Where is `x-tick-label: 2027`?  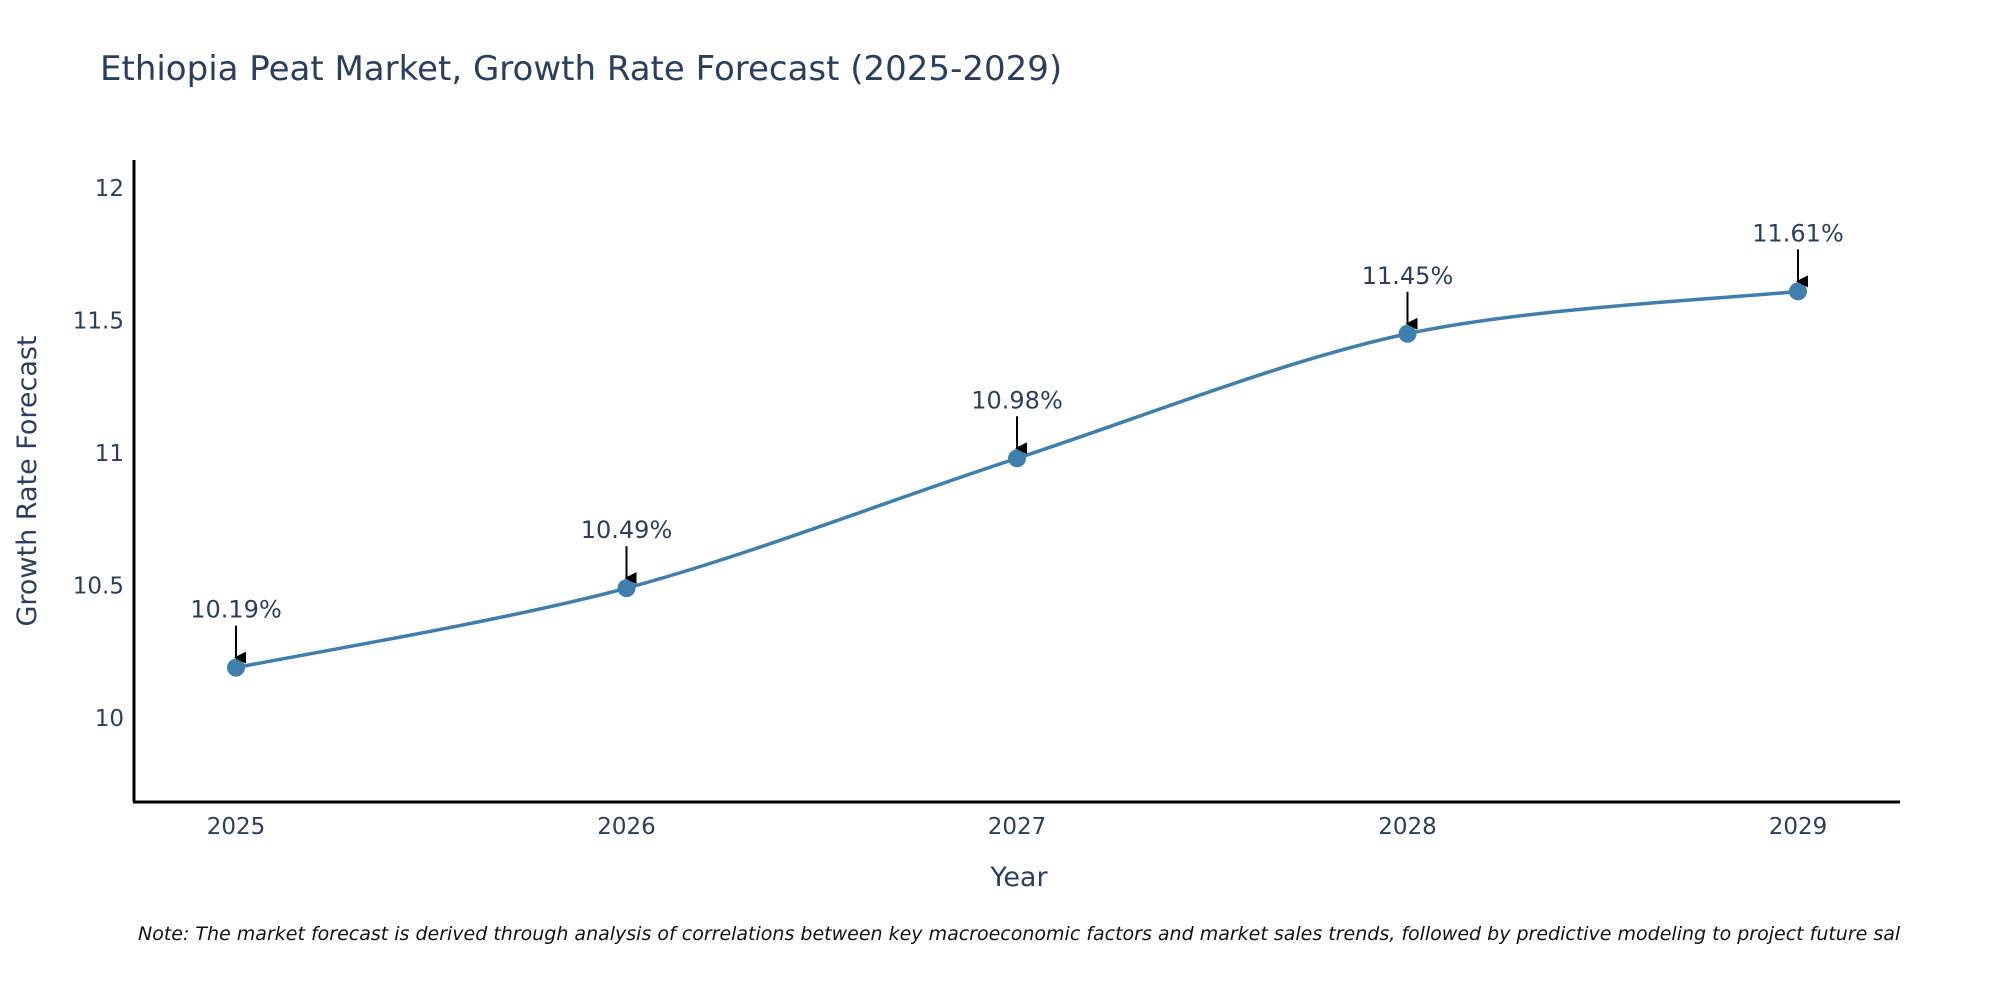 x-tick-label: 2027 is located at coordinates (1017, 827).